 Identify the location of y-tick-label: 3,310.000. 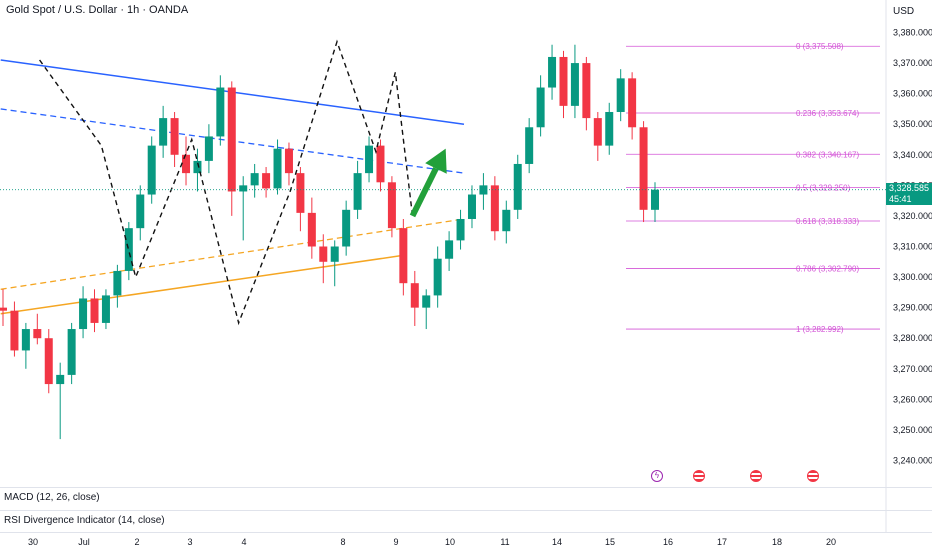
(912, 247).